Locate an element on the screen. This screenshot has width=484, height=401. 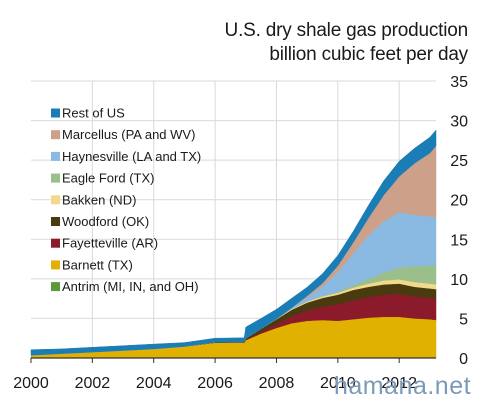
legend-label-marcellus-pa-and-wv: Marcellus (PA and WV) is located at coordinates (128, 134).